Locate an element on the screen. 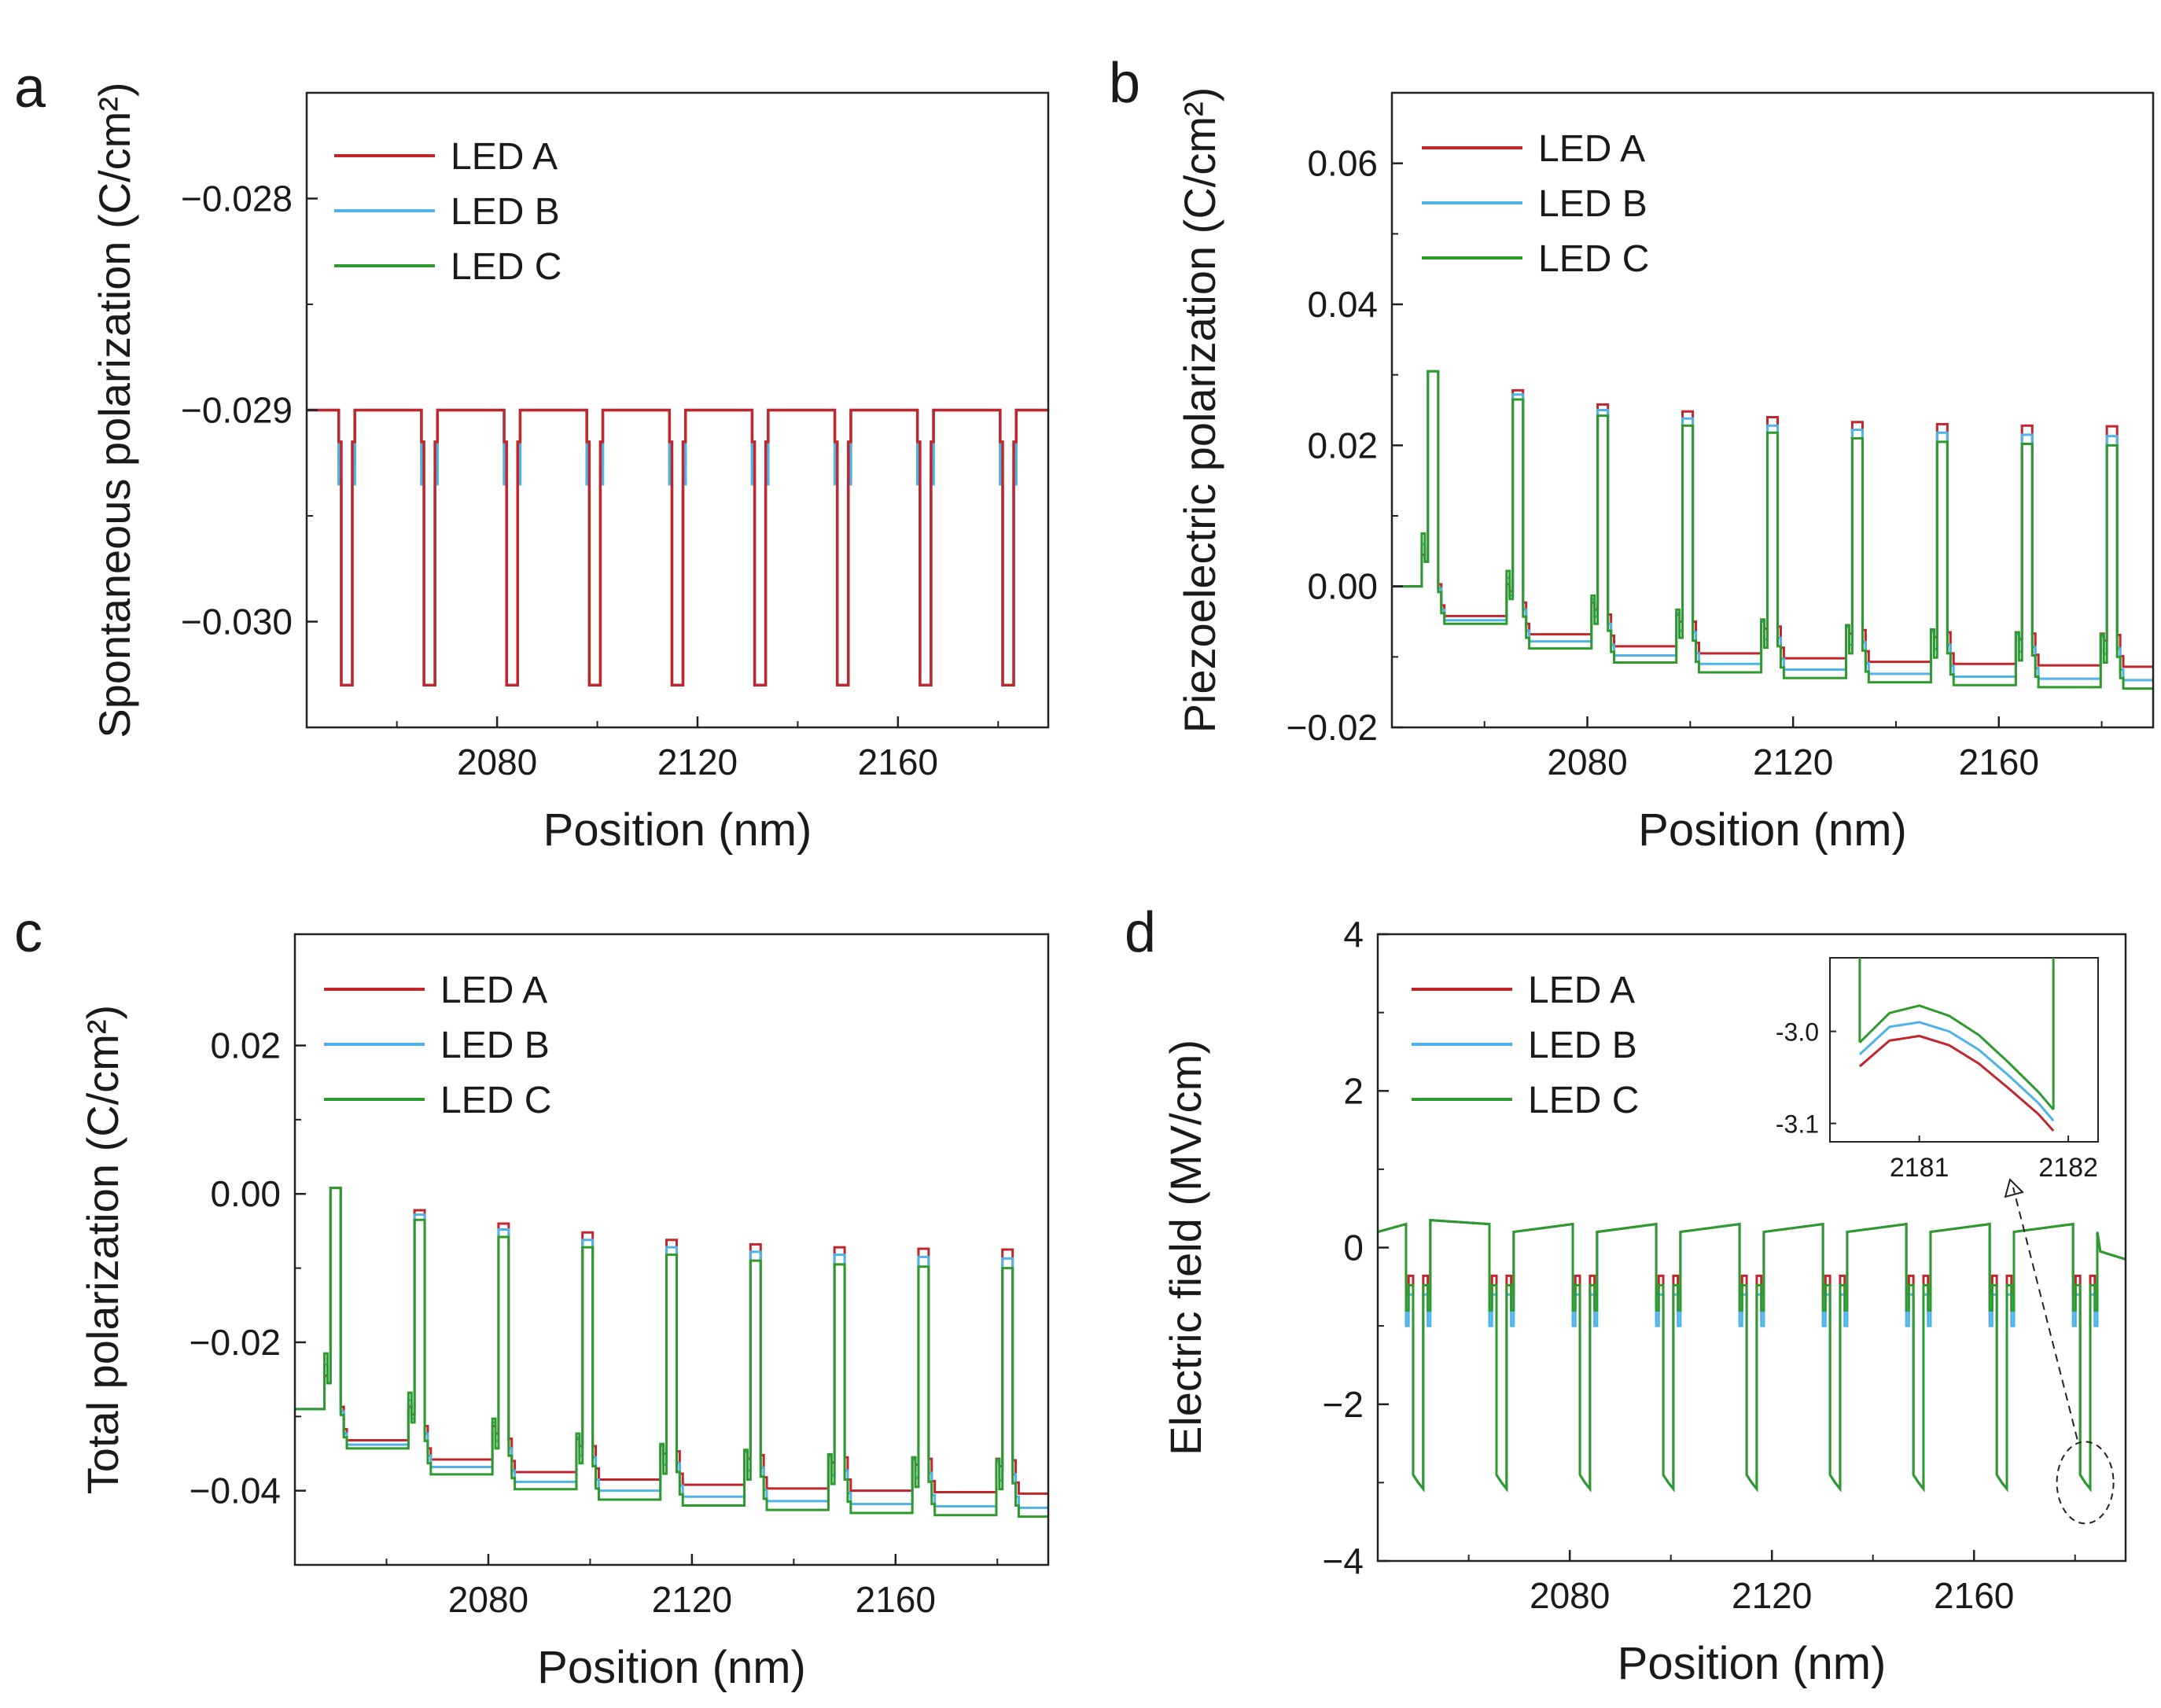  y-axis-title: Electric field (MV/cm) is located at coordinates (1185, 1248).